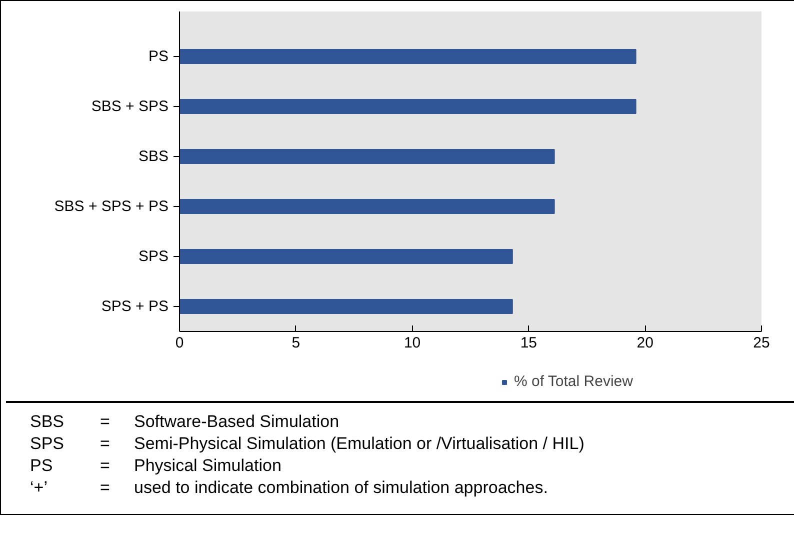 The width and height of the screenshot is (794, 550). Describe the element at coordinates (111, 206) in the screenshot. I see `y-tick-label: SBS + SPS + PS` at that location.